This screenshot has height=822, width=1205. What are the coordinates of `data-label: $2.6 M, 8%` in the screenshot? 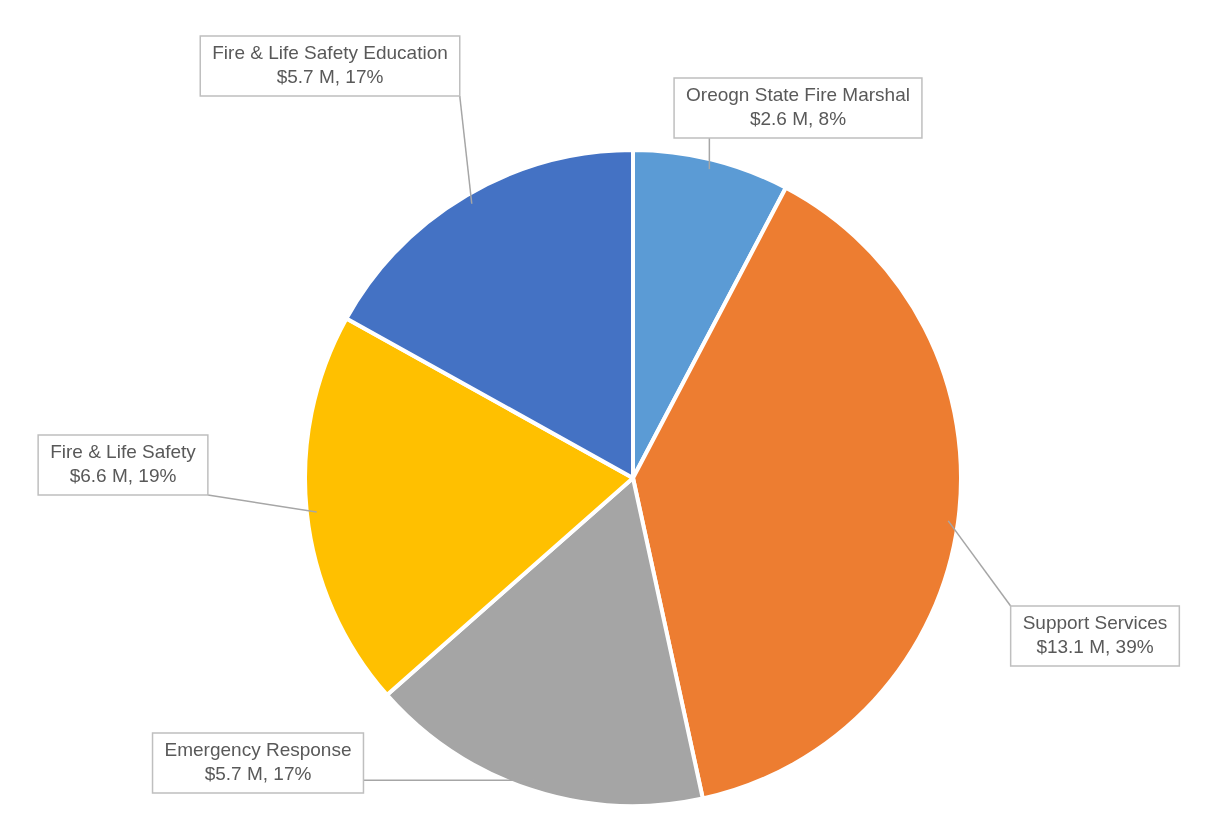 It's located at (798, 119).